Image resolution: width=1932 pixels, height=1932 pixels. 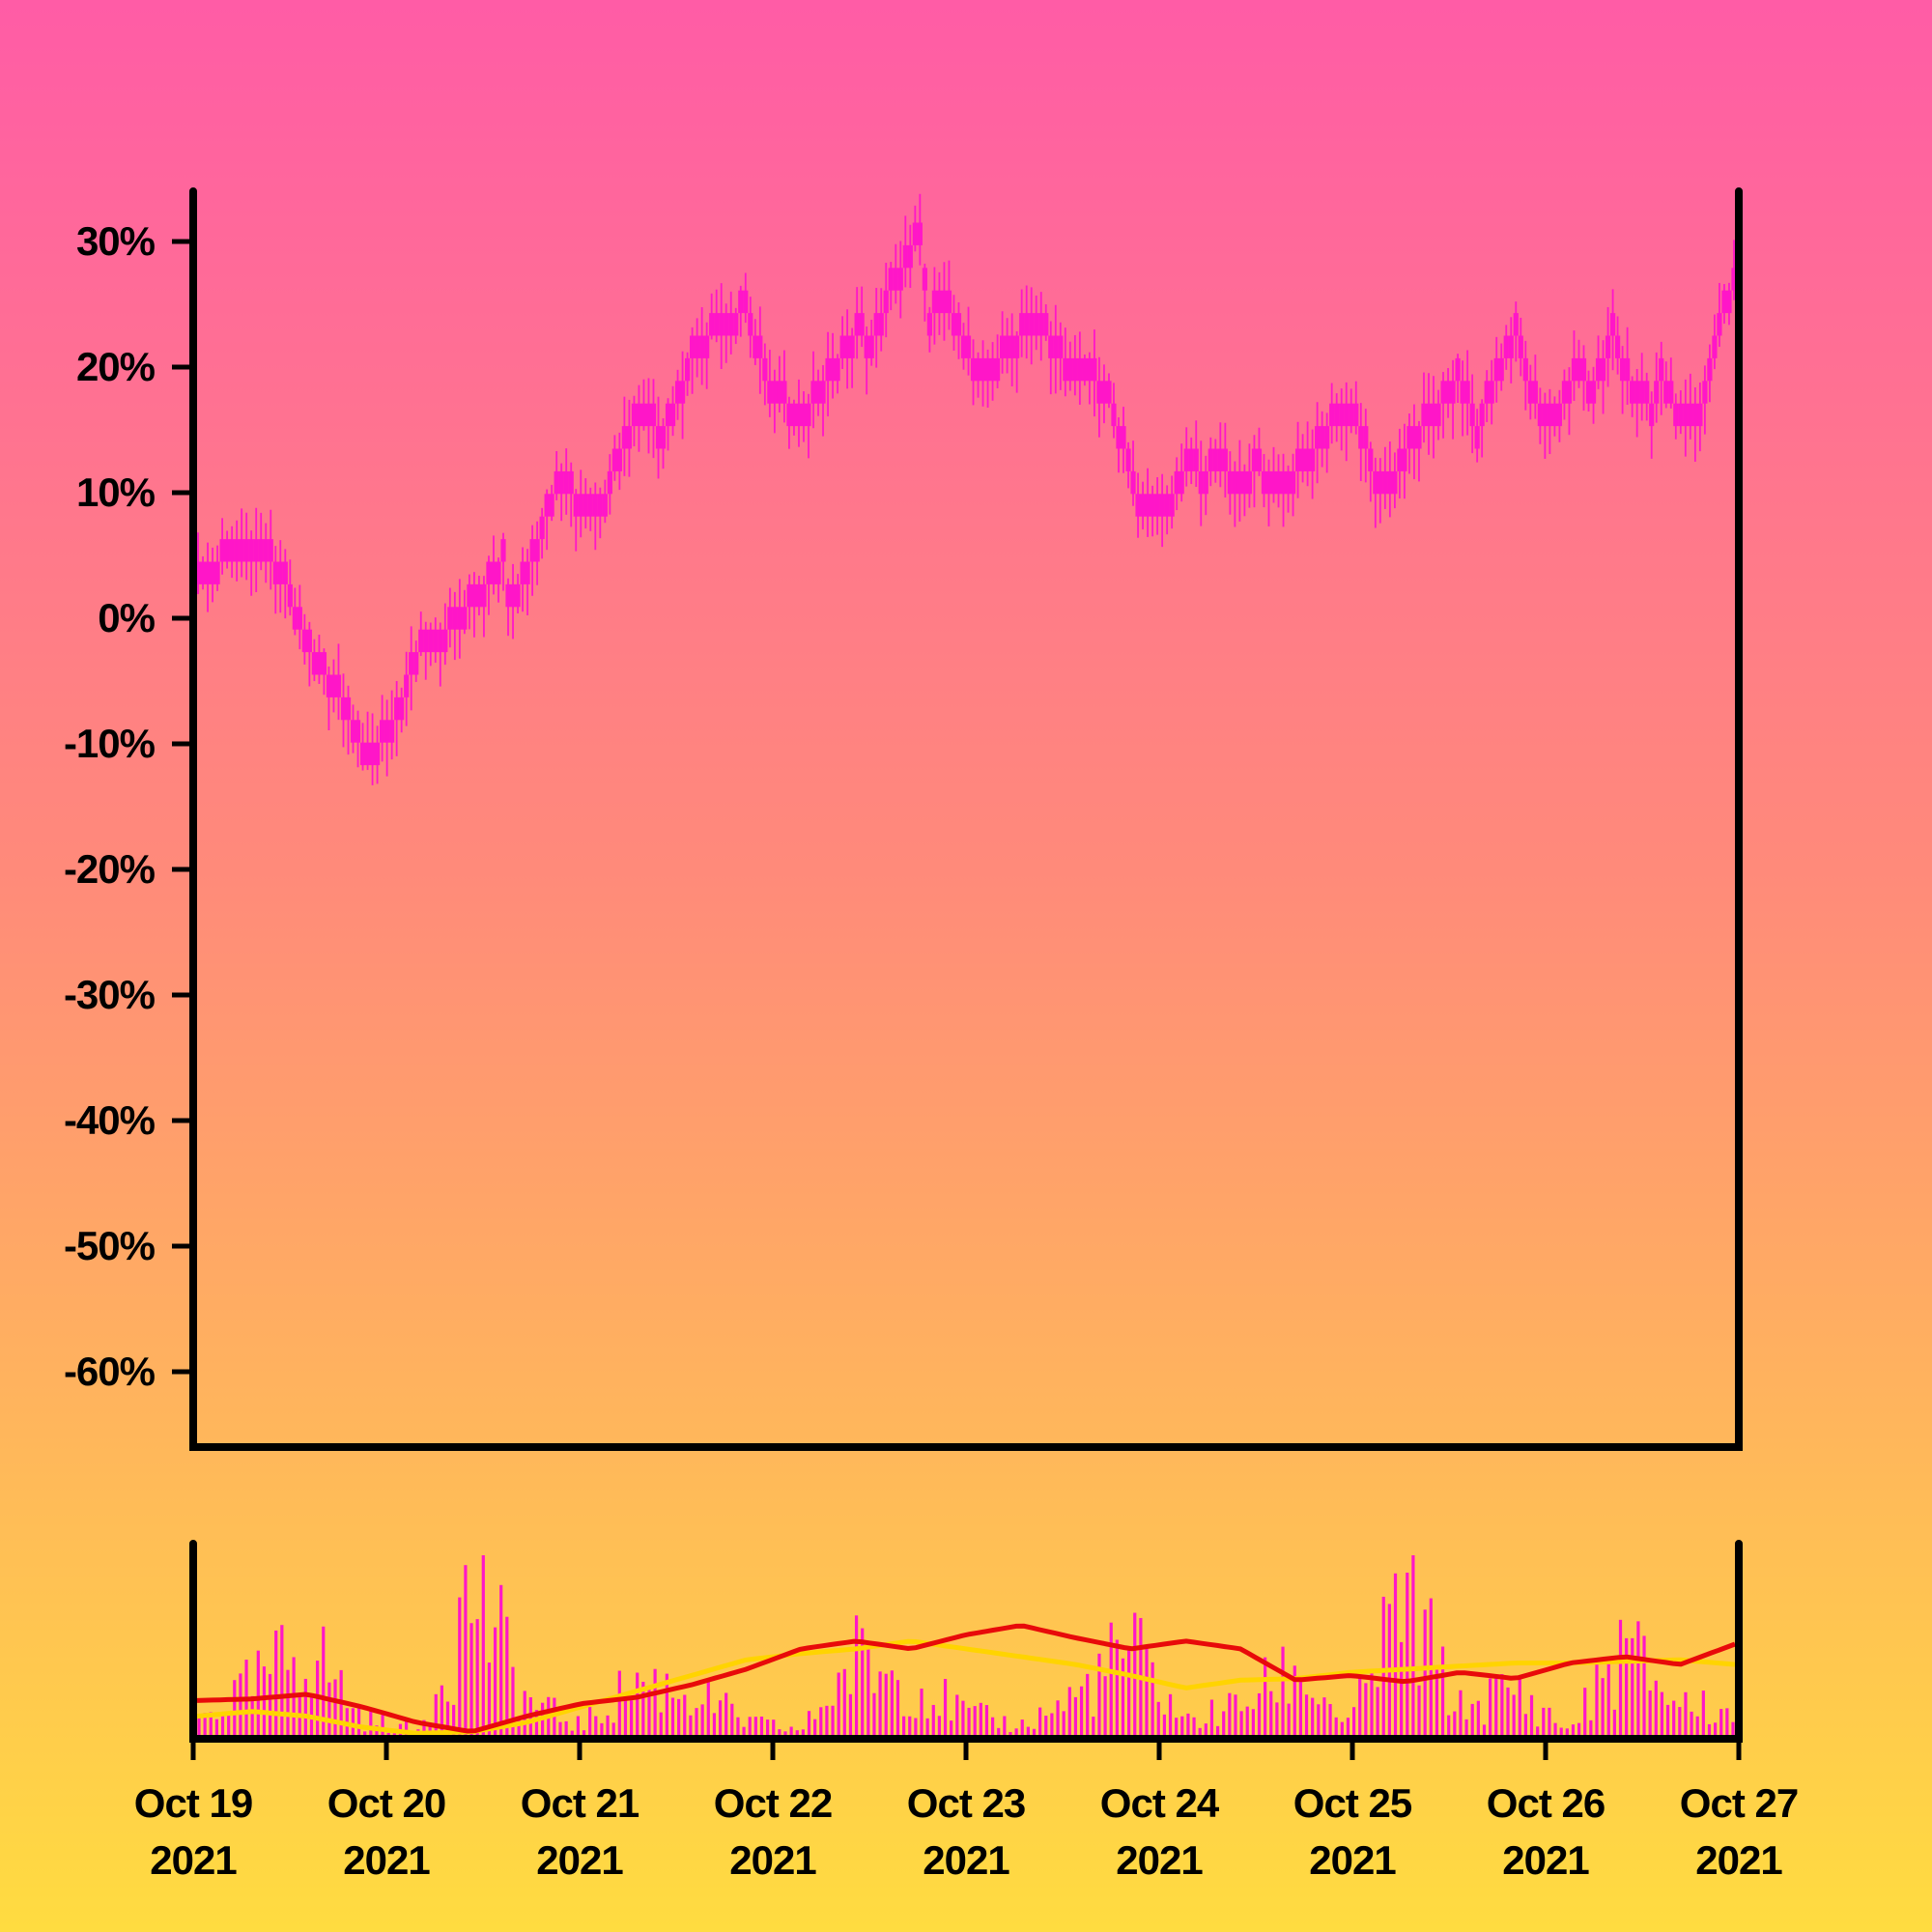 What do you see at coordinates (1352, 1803) in the screenshot?
I see `x-tick-label: Oct 25` at bounding box center [1352, 1803].